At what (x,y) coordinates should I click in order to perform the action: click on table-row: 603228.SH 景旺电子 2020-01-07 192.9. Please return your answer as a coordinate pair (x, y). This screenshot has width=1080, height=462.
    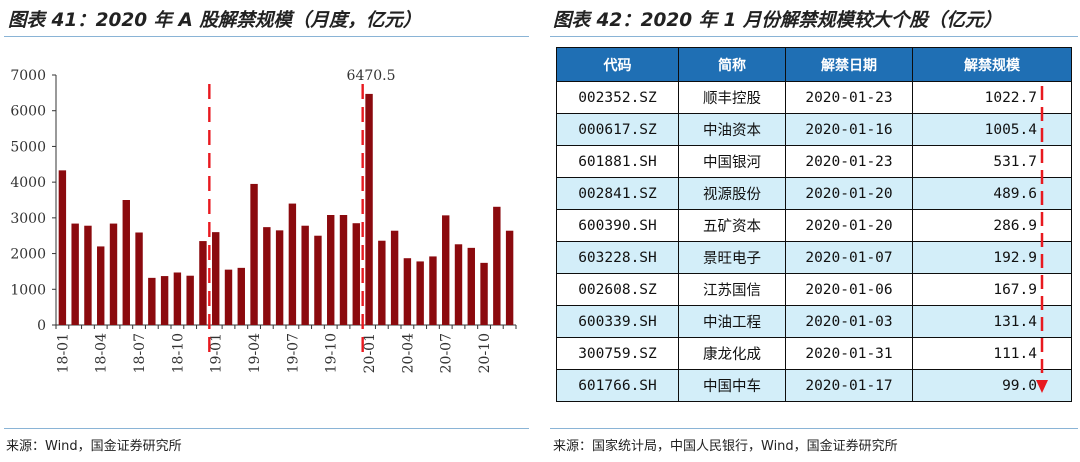
    Looking at the image, I should click on (814, 257).